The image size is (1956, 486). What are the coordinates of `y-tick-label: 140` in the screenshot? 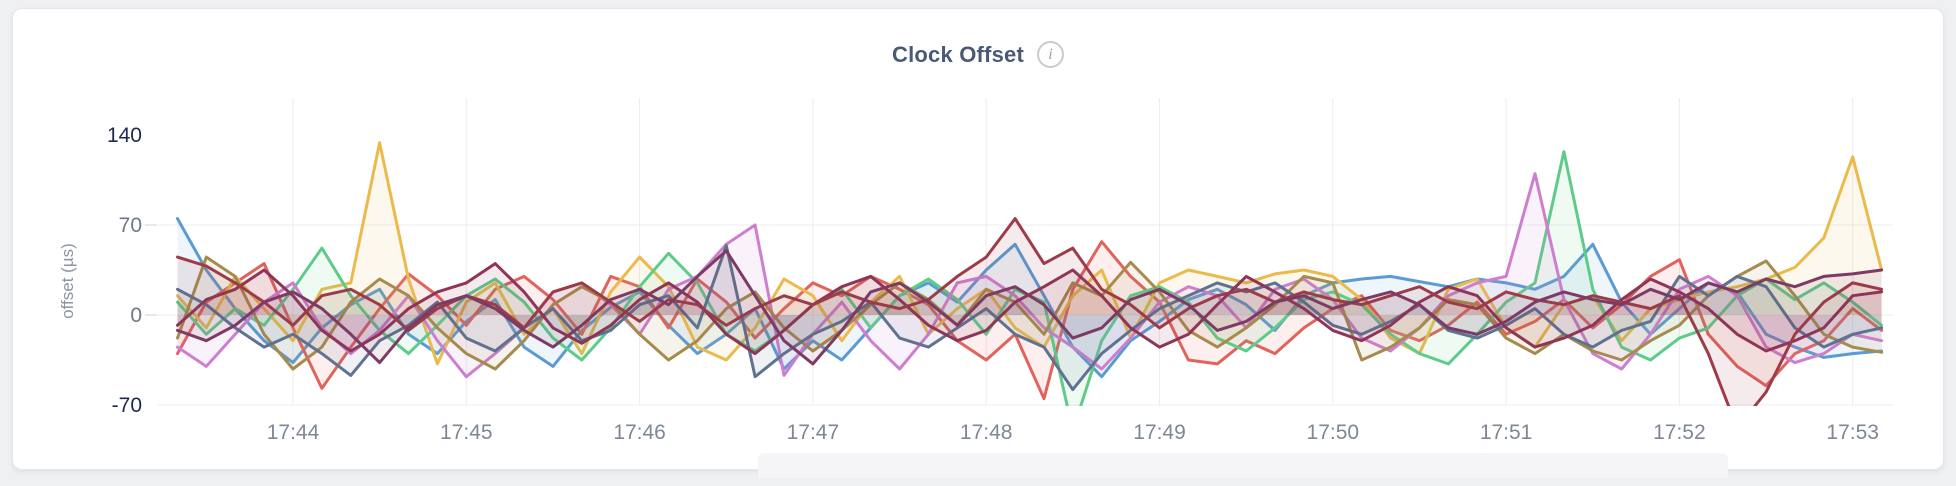 It's located at (124, 135).